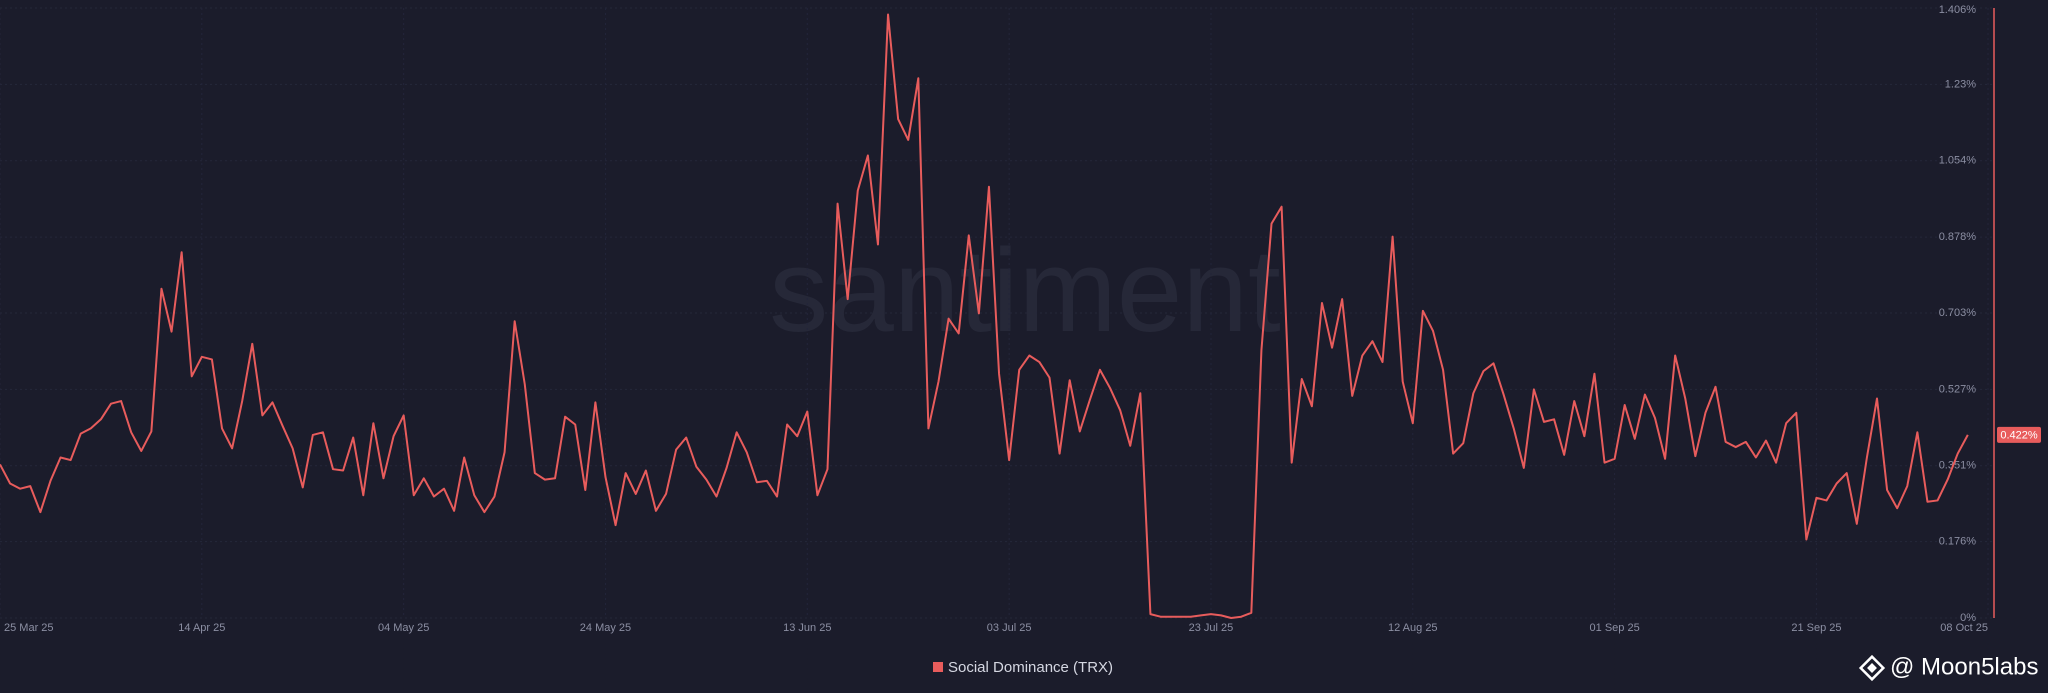 This screenshot has height=693, width=2048. I want to click on x-tick-label: 01 Sep 25, so click(1615, 628).